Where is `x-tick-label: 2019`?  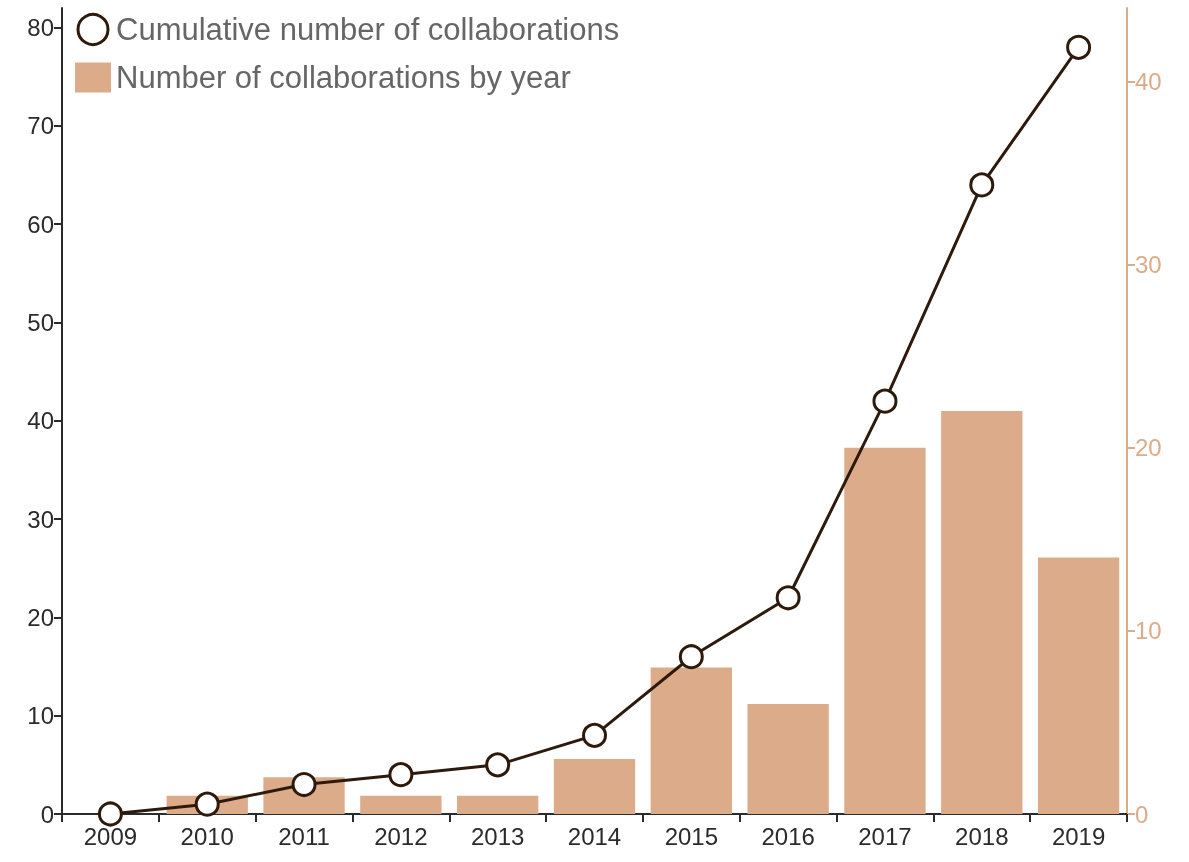 x-tick-label: 2019 is located at coordinates (1078, 836).